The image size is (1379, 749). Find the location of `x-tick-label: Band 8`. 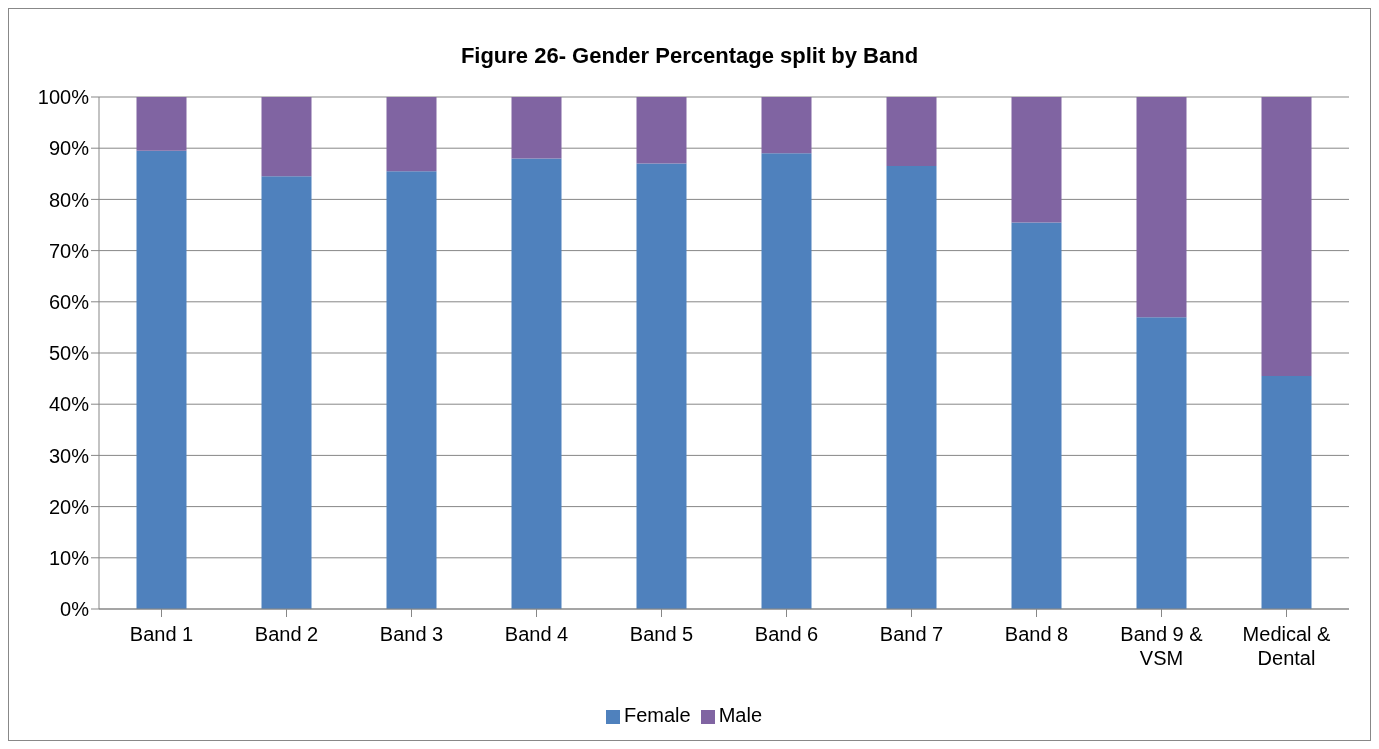

x-tick-label: Band 8 is located at coordinates (1036, 634).